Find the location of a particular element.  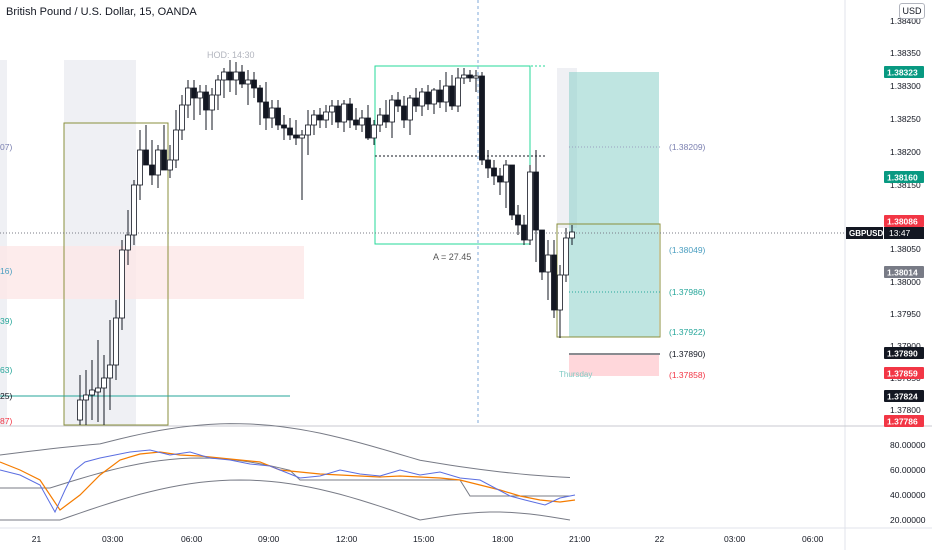

oscillator-tick: 40.00000 is located at coordinates (908, 495).